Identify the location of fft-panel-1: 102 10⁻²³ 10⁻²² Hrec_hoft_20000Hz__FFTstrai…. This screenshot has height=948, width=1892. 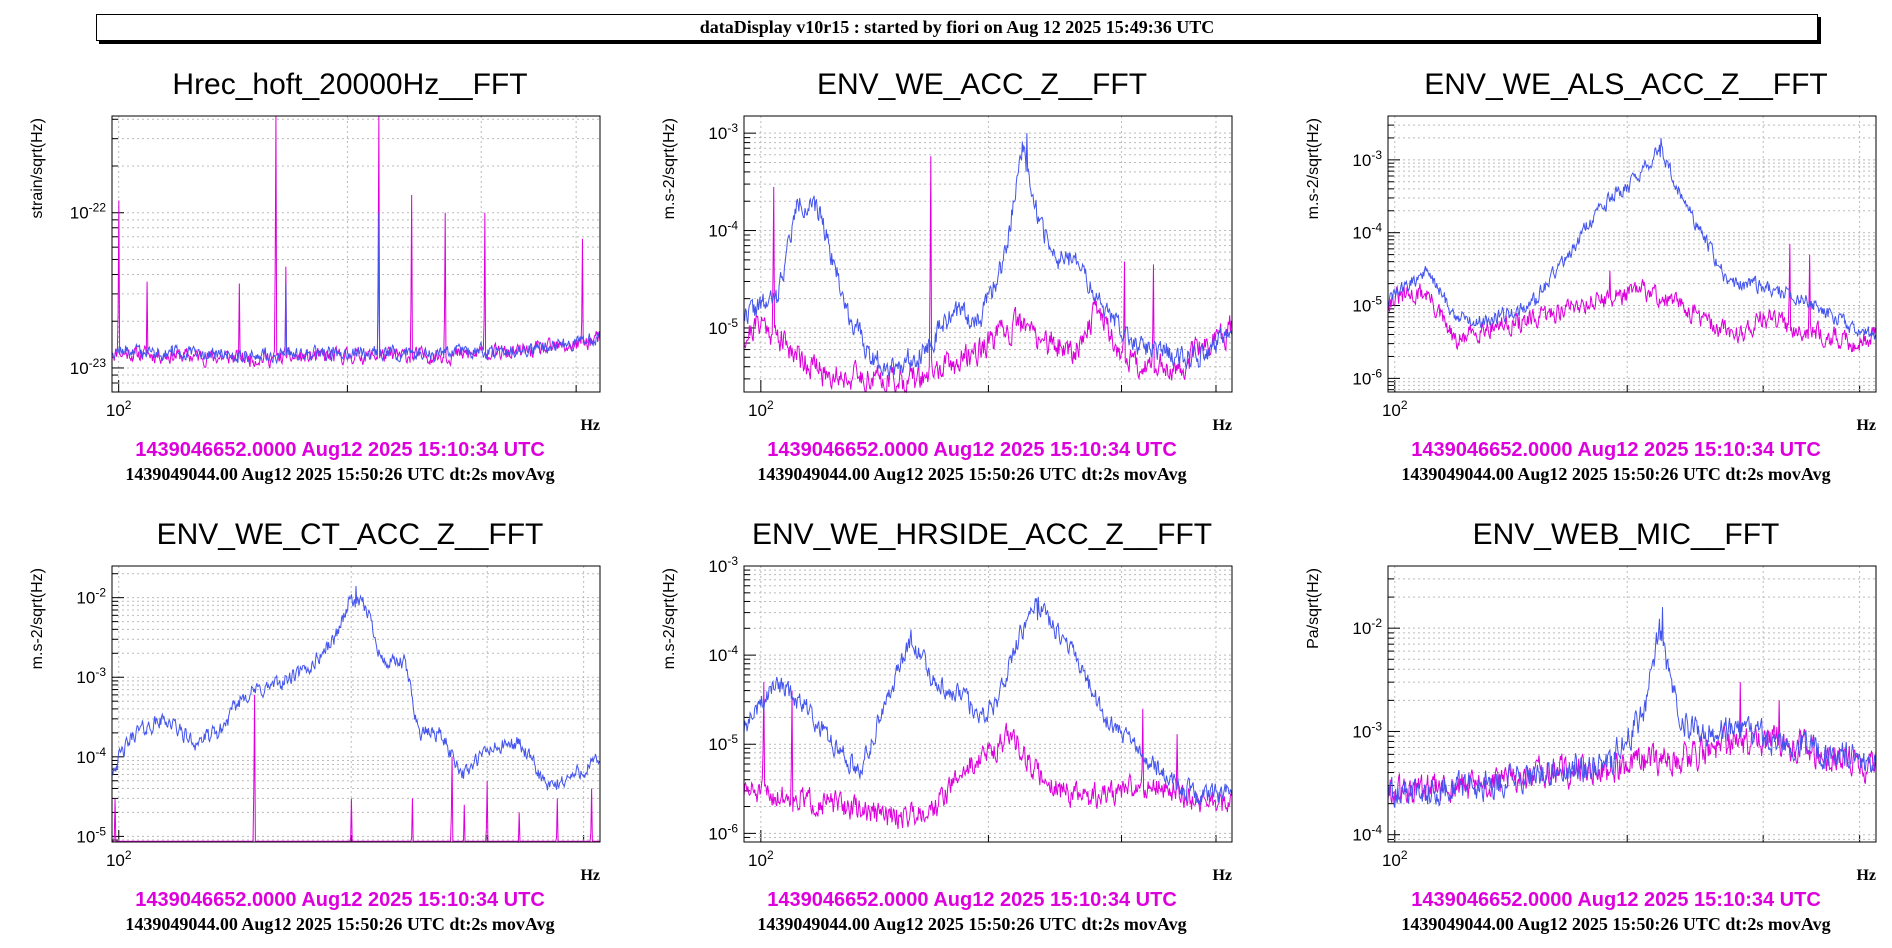
(315, 276).